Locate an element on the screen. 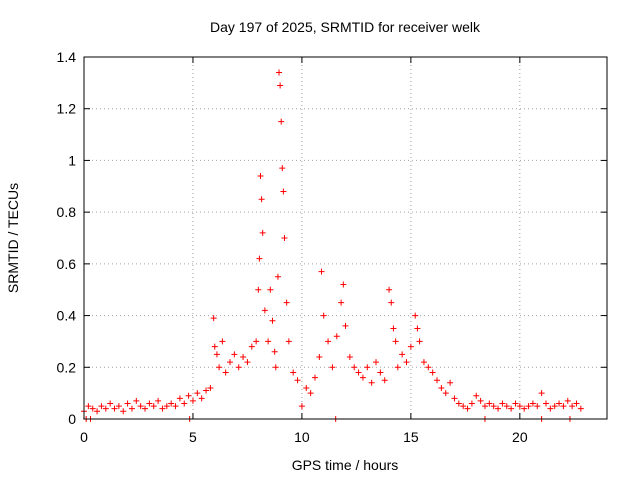  y-tick-label: 0.6 is located at coordinates (67, 264).